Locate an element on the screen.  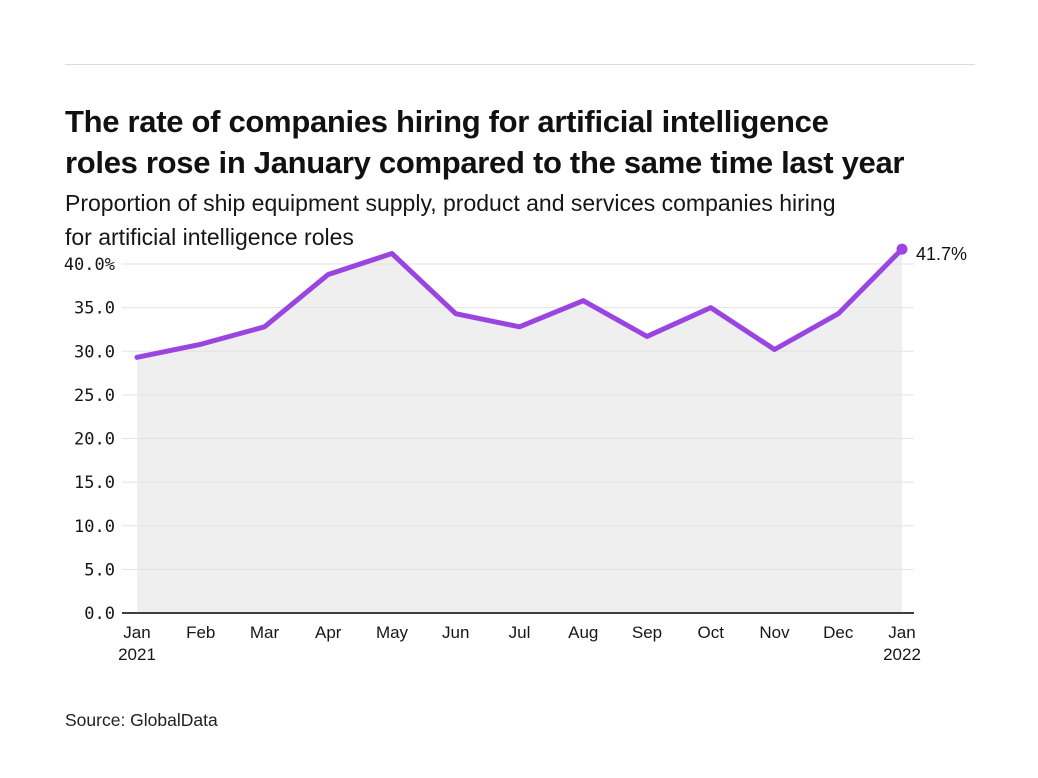
x-axis-tick-label: Apr is located at coordinates (328, 632).